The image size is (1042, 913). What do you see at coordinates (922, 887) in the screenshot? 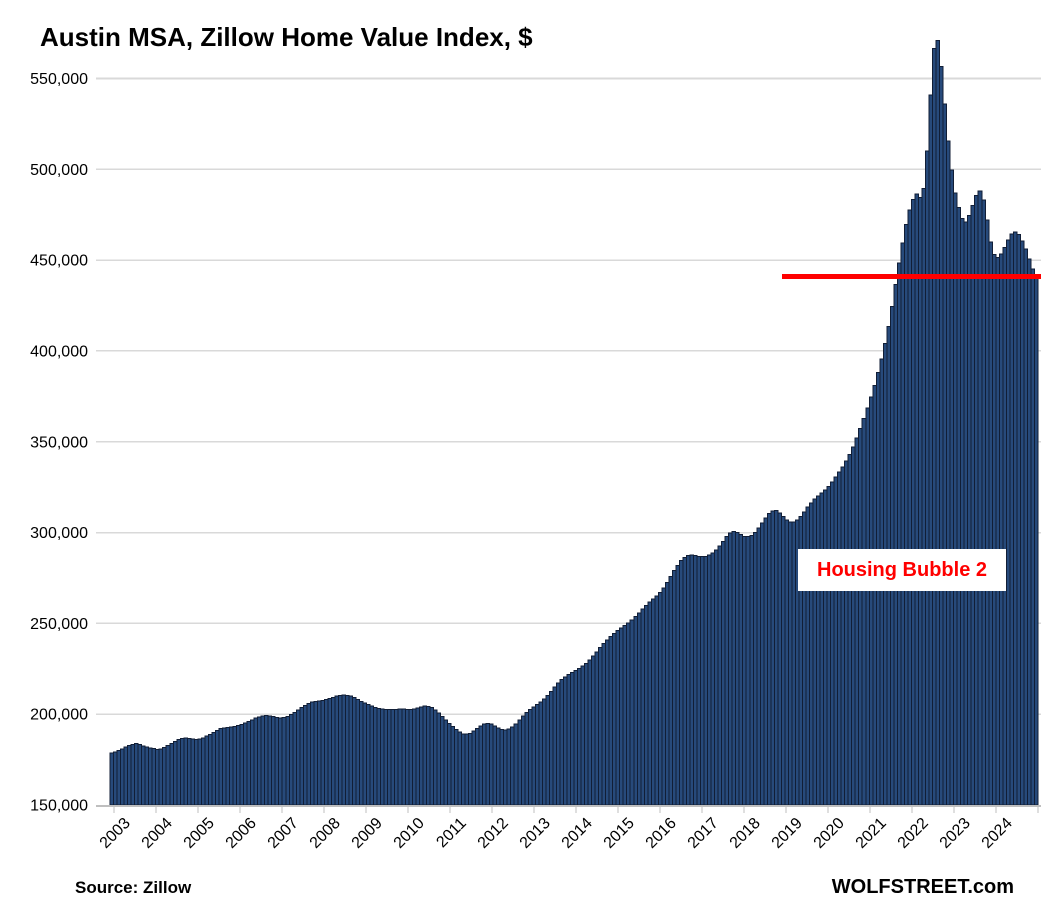
I see `wolfstreet-branding: WOLFSTREET.com` at bounding box center [922, 887].